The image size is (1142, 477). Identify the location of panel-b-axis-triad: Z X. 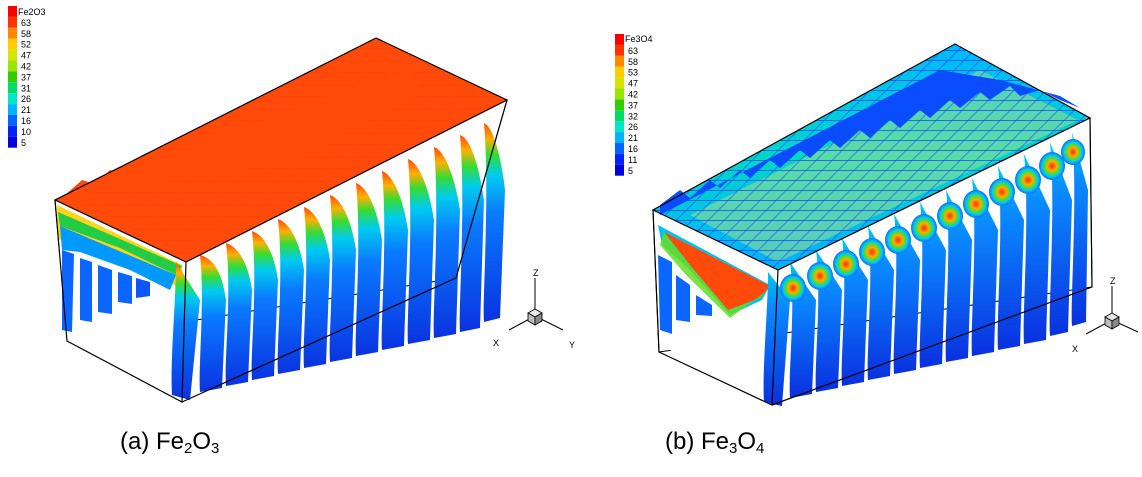
(1105, 315).